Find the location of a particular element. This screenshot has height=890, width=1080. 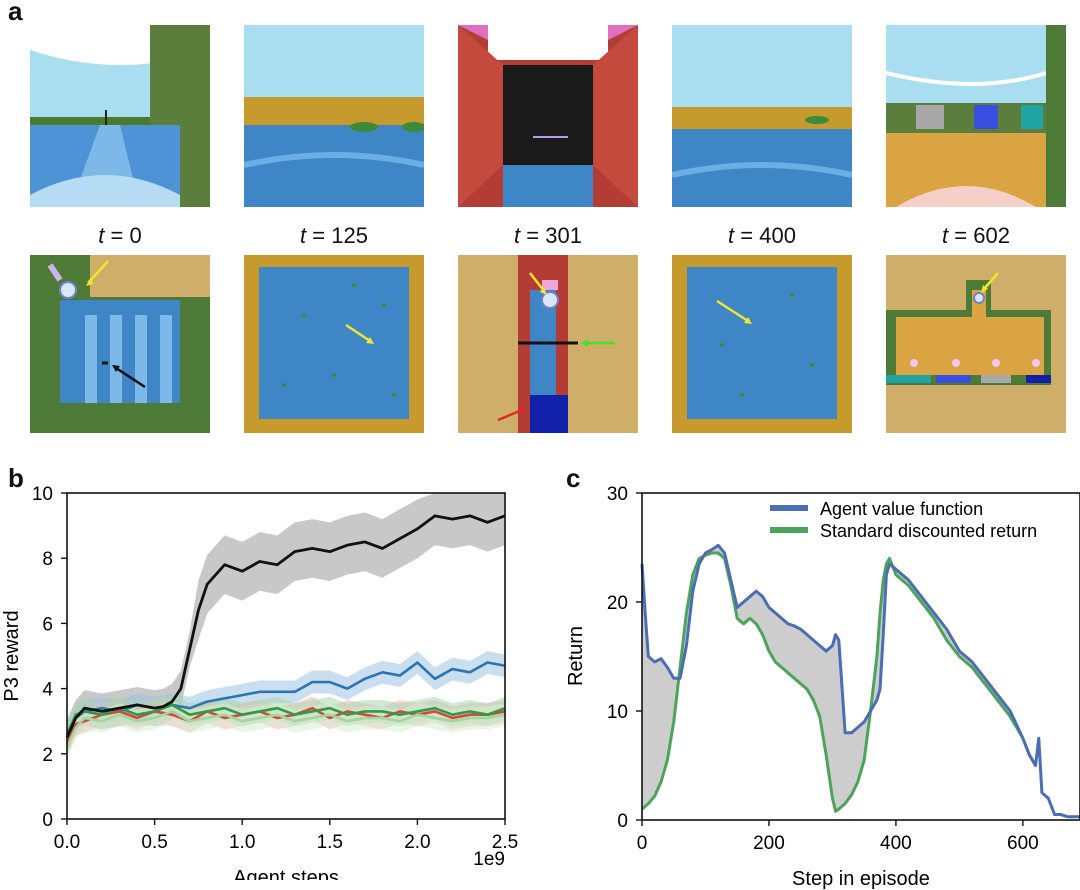

chart-b-line-black is located at coordinates (285, 626).